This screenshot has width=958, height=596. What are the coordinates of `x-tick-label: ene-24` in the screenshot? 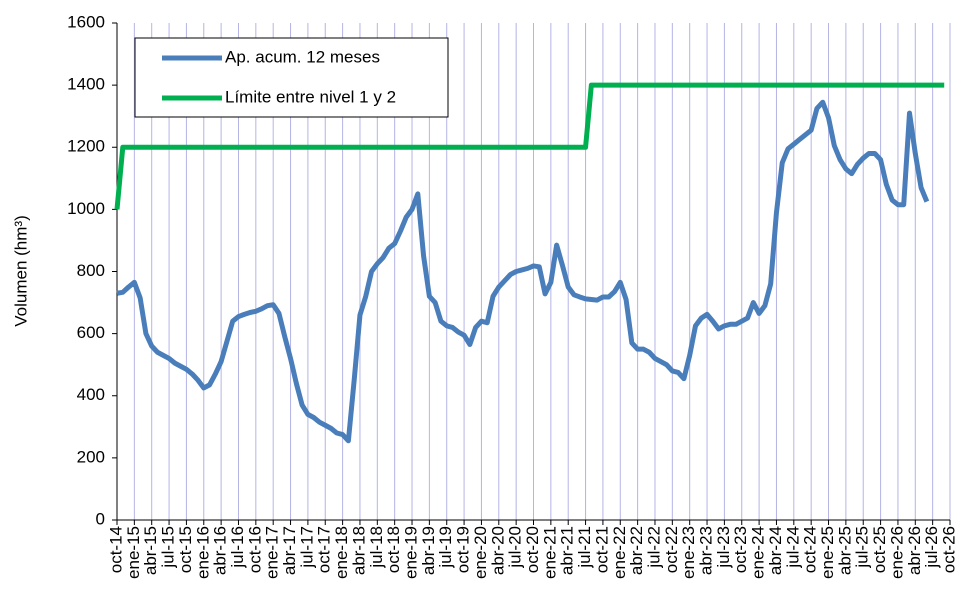 It's located at (758, 552).